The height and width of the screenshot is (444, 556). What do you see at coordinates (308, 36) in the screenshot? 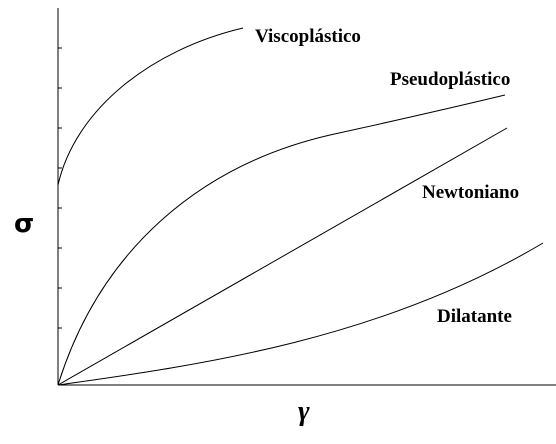
I see `viscoplastic-label: Viscoplástico` at bounding box center [308, 36].